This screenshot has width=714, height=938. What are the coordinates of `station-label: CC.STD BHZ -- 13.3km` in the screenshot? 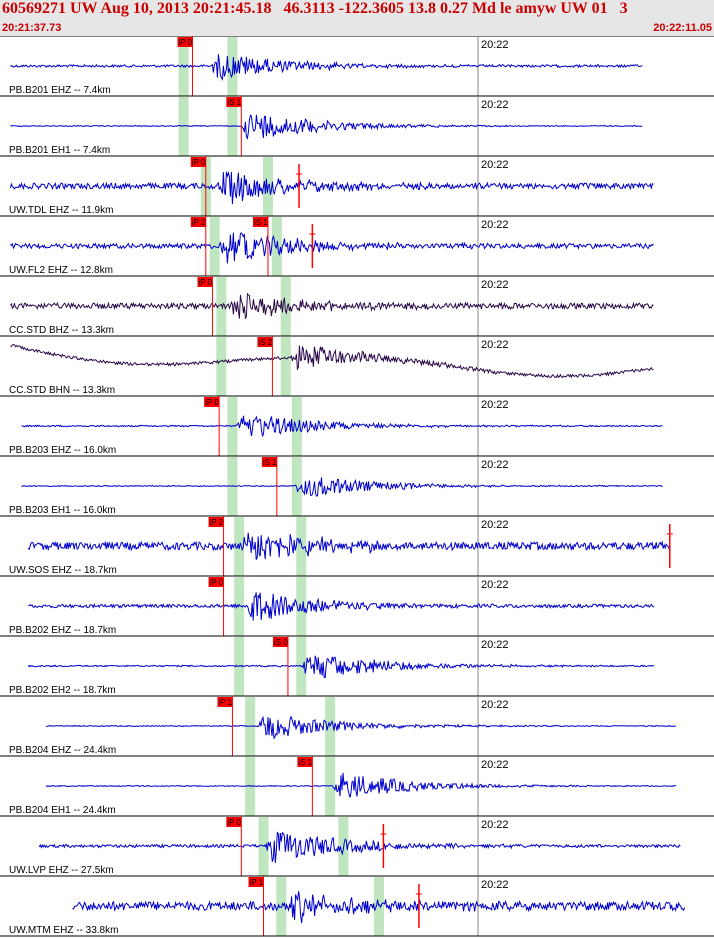 It's located at (61, 330).